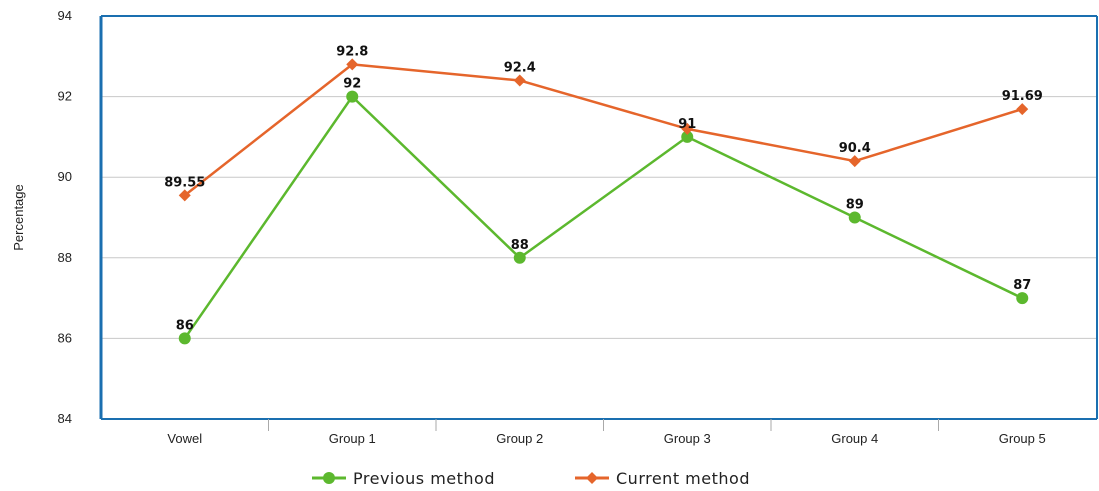  What do you see at coordinates (519, 438) in the screenshot?
I see `x-tick-label: Group 2` at bounding box center [519, 438].